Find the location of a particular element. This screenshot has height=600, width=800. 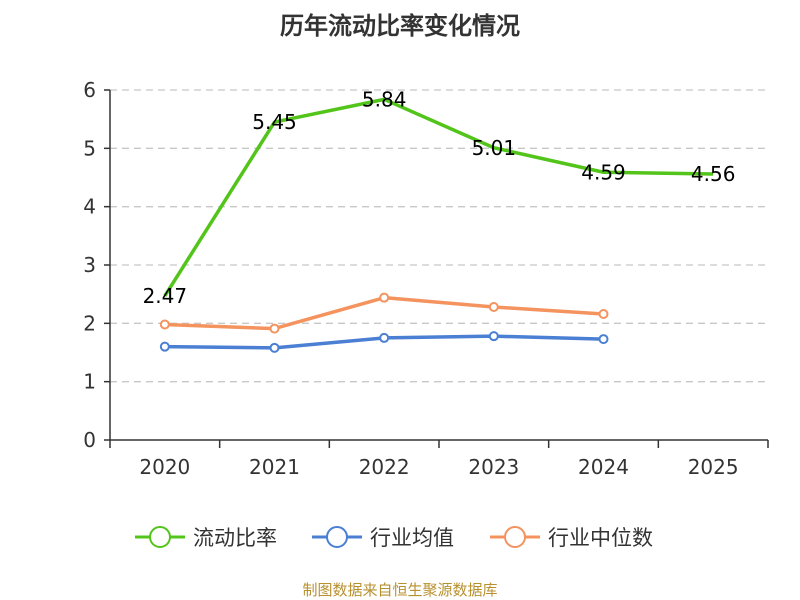

legend: 流动比率 行业均值 行业中位数 is located at coordinates (394, 538).